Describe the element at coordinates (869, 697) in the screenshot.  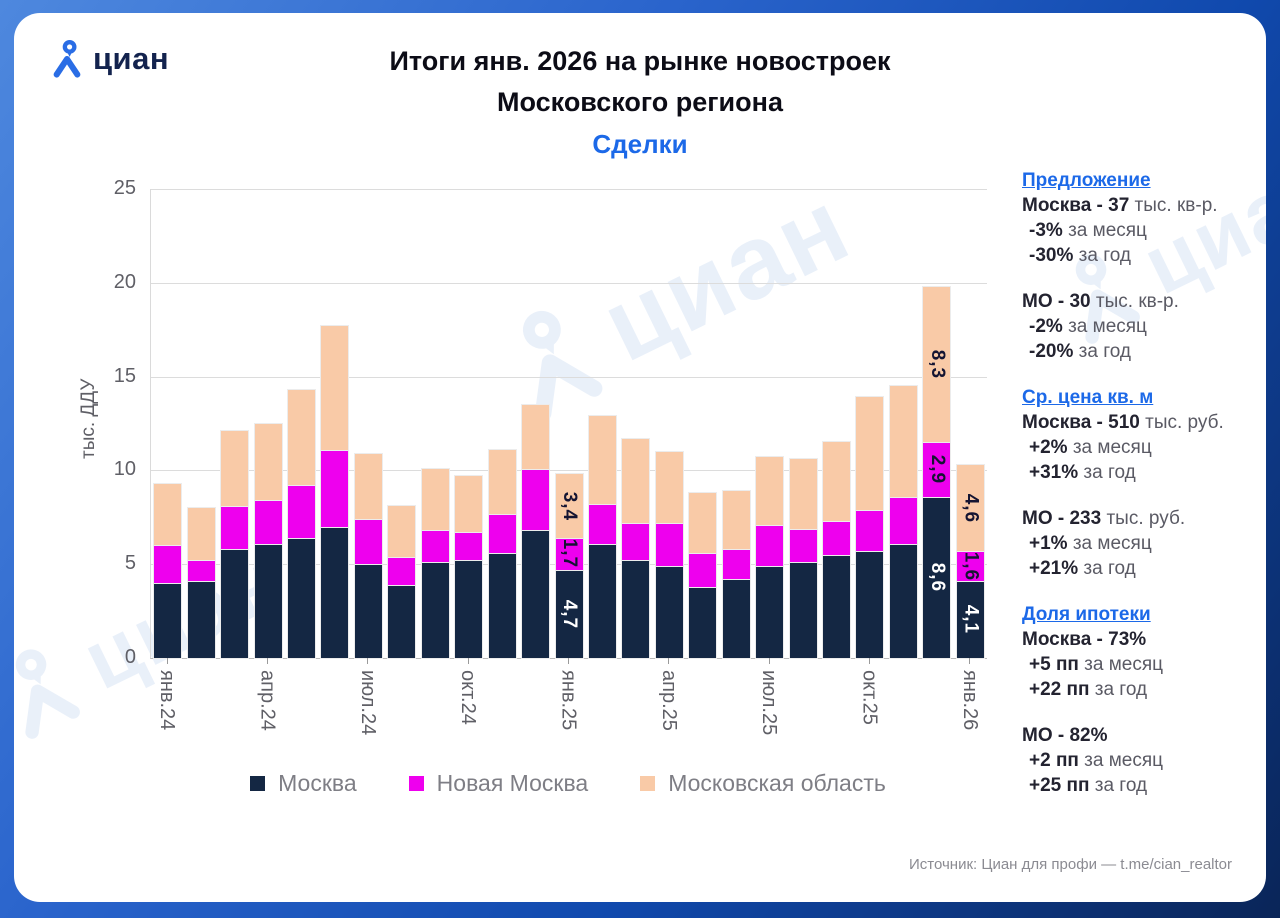
I see `x-tick-label: окт.25` at that location.